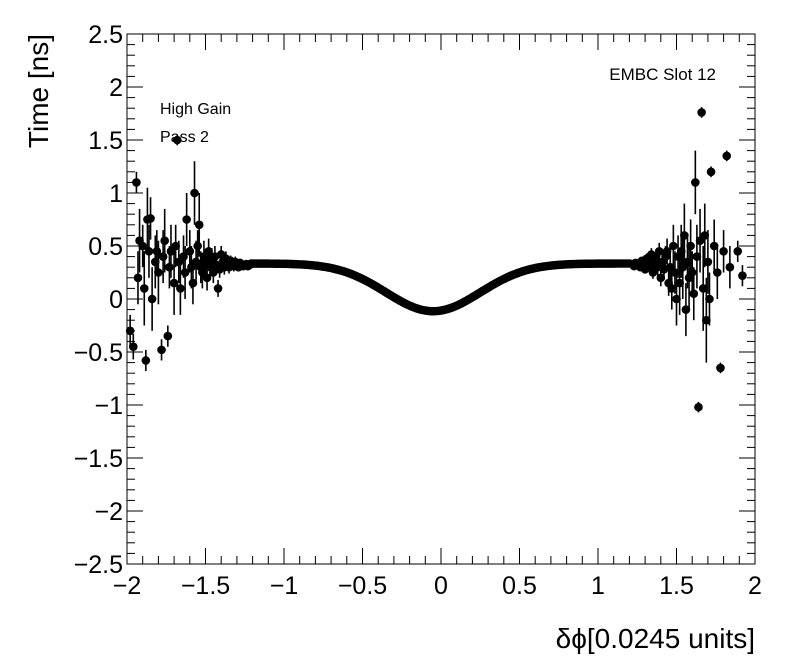 The height and width of the screenshot is (672, 796). I want to click on x-tick-label: 0, so click(441, 586).